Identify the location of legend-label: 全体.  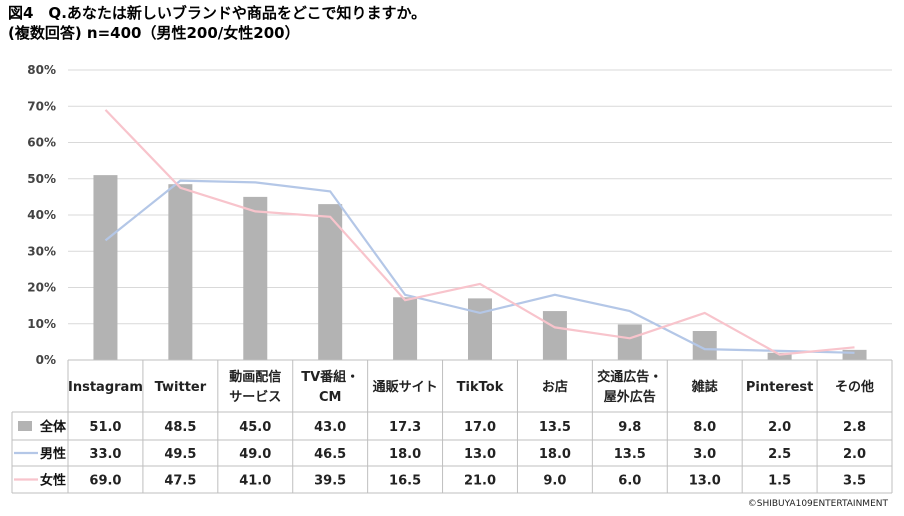
(53, 427).